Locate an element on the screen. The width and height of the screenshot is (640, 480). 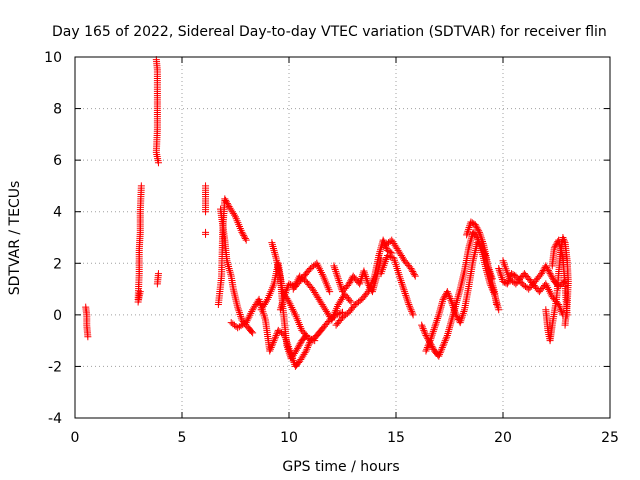
x-axis-label: GPS time / hours is located at coordinates (340, 467).